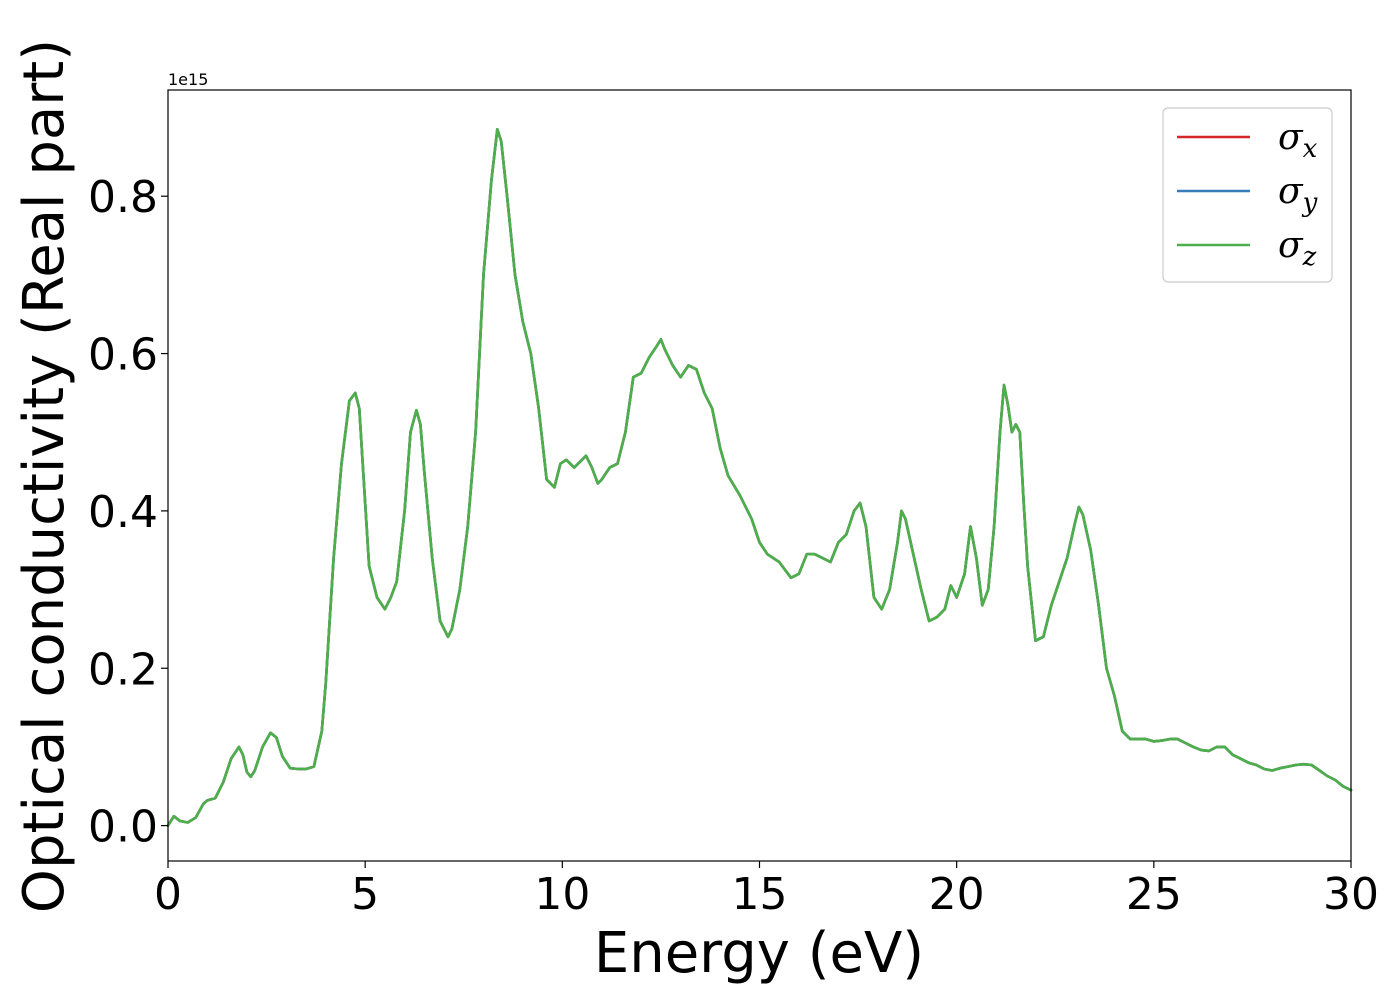 Image resolution: width=1400 pixels, height=1000 pixels. Describe the element at coordinates (123, 355) in the screenshot. I see `y-tick-label: 0.6` at that location.